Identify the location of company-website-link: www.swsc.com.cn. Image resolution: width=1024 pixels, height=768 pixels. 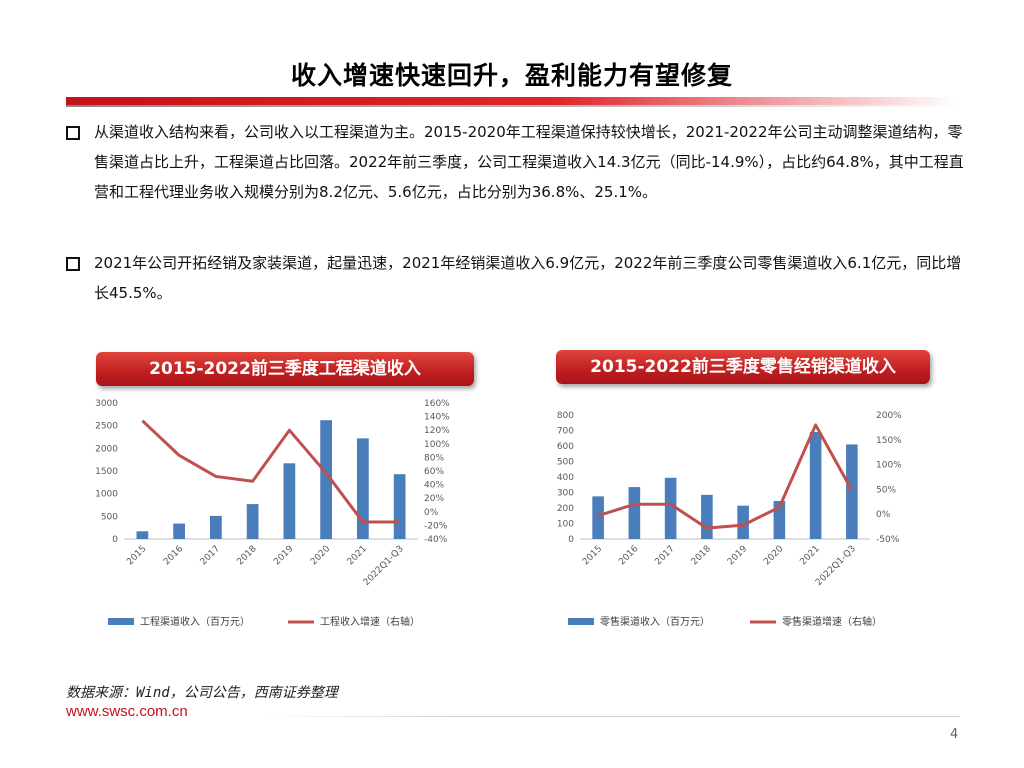
(127, 711).